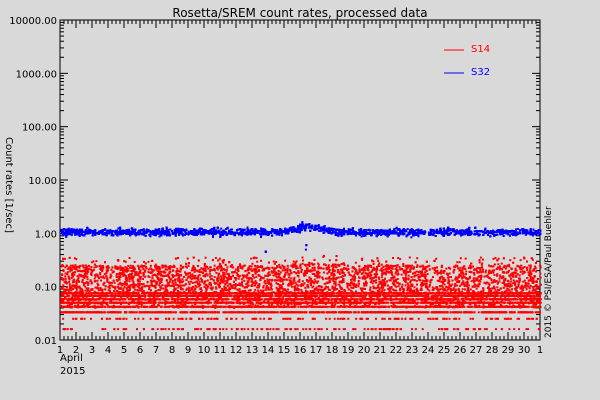 This screenshot has width=600, height=400. Describe the element at coordinates (332, 350) in the screenshot. I see `x-tick-label: 18` at that location.